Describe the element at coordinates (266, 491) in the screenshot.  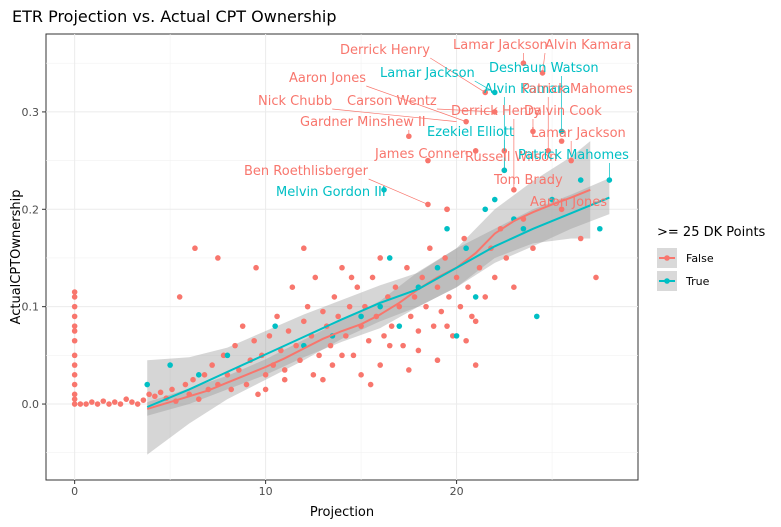
I see `x-tick-label: 10` at that location.